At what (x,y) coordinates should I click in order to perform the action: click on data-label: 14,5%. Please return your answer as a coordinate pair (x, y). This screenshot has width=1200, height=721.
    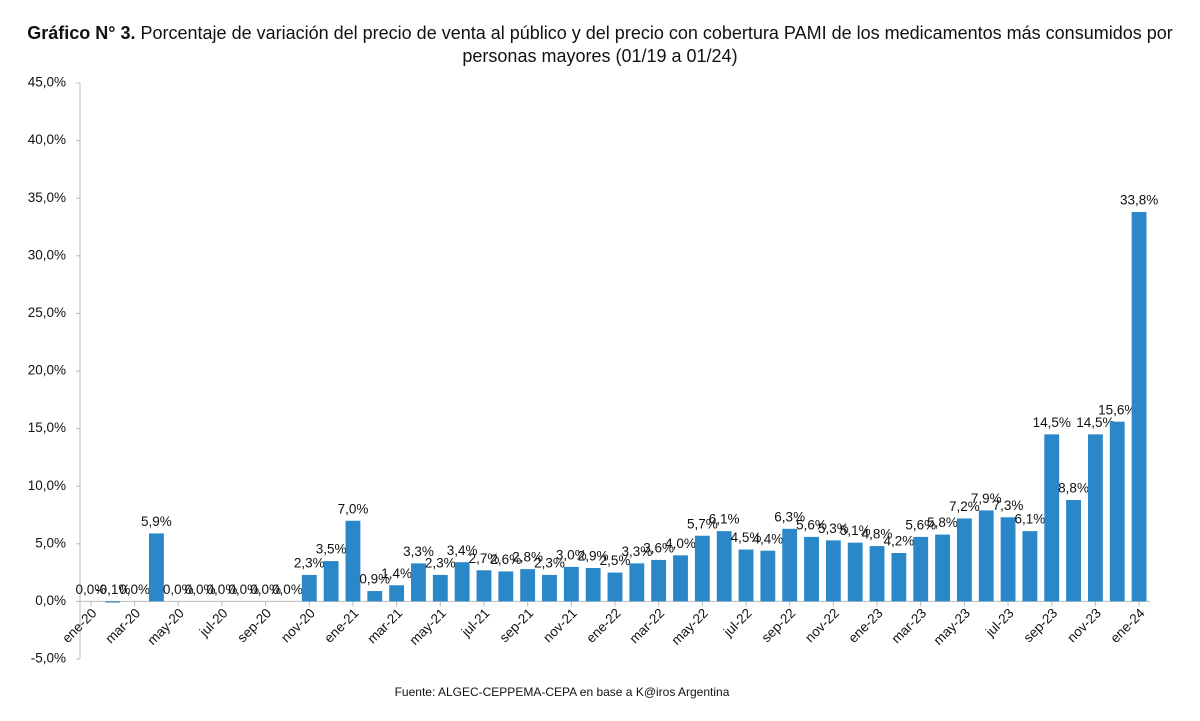
    Looking at the image, I should click on (1095, 422).